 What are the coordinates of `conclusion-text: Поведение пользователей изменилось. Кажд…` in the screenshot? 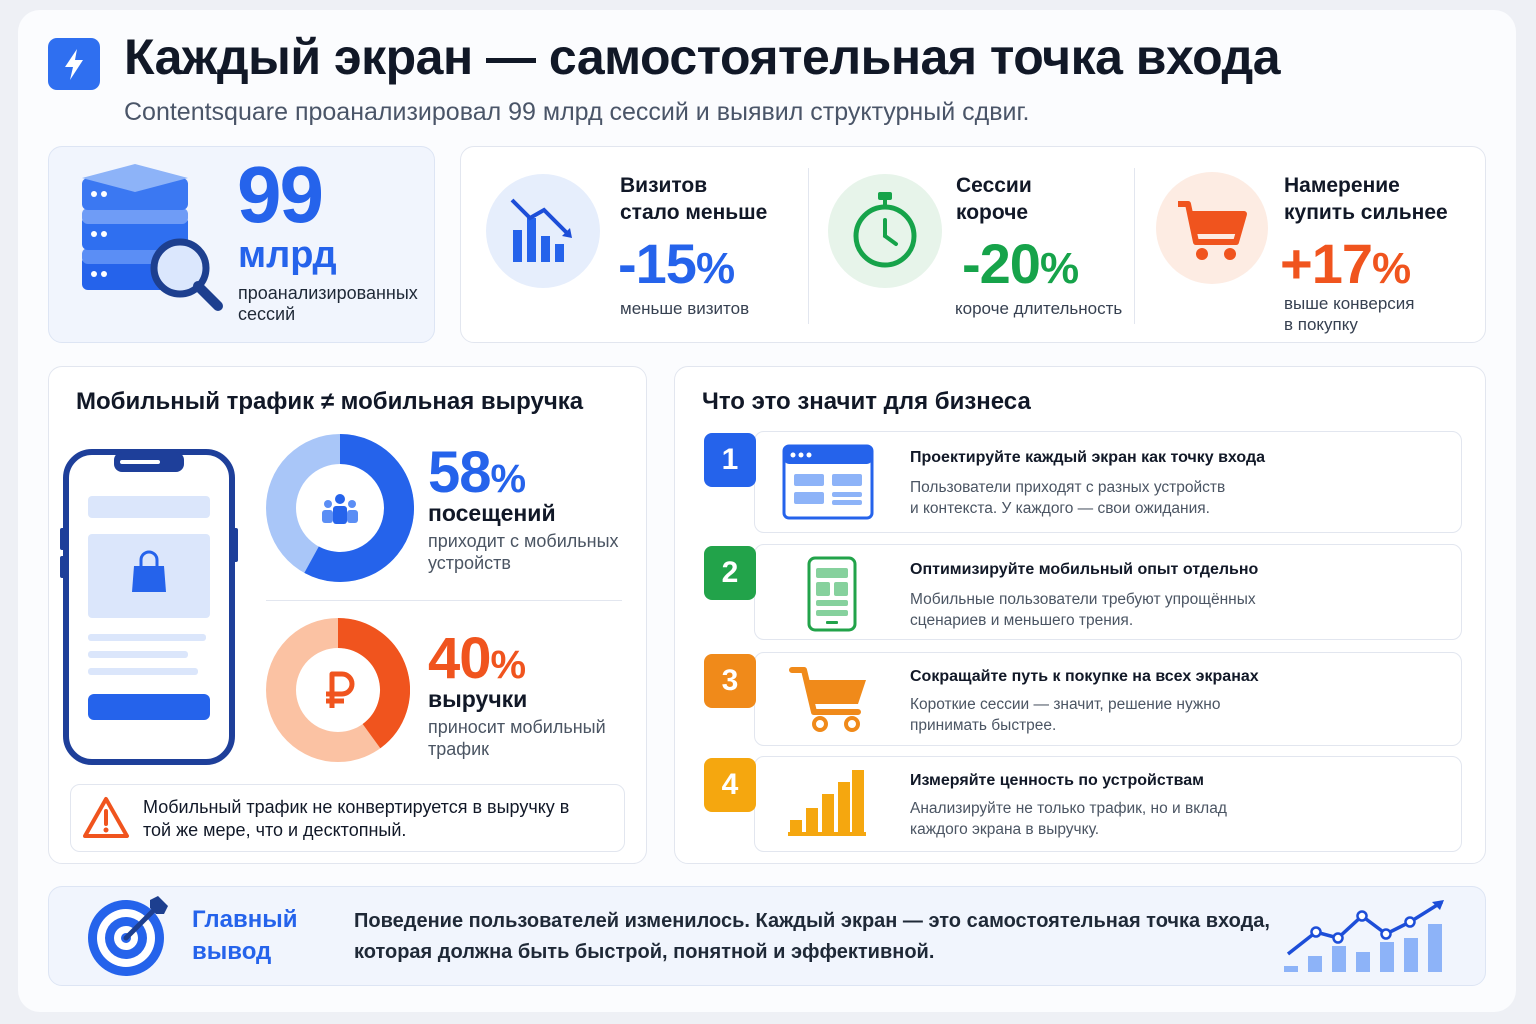 It's located at (812, 936).